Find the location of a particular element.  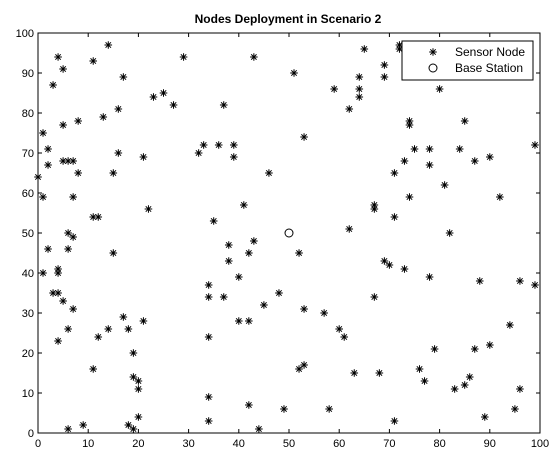

x-tick-label: 90 is located at coordinates (490, 444).